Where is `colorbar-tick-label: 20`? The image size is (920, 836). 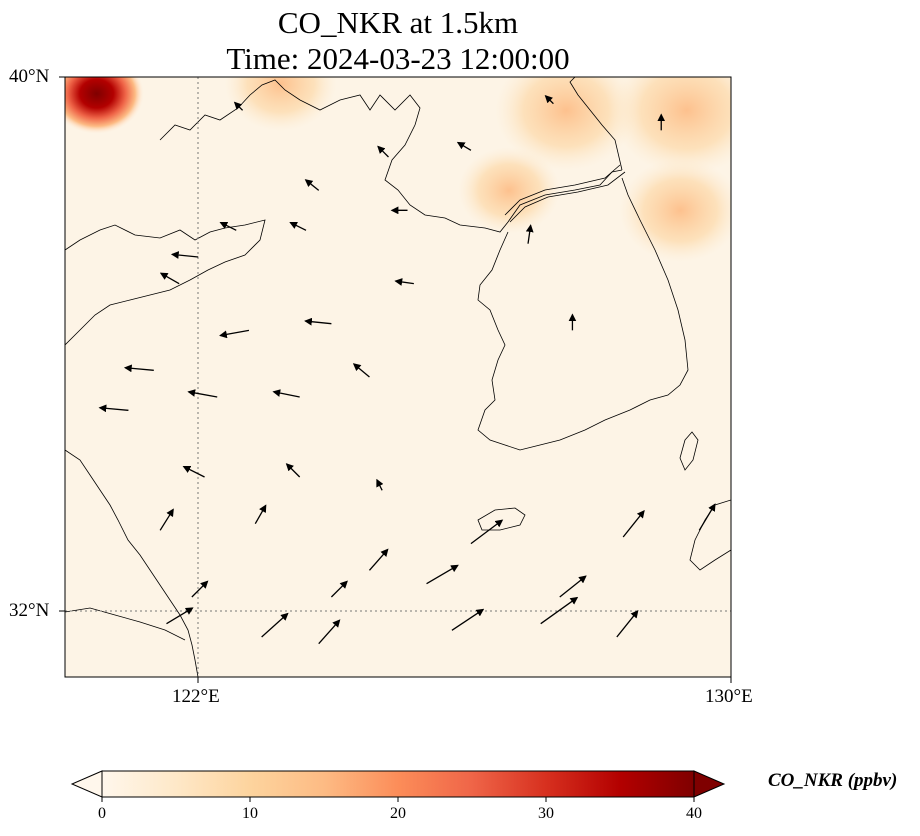
colorbar-tick-label: 20 is located at coordinates (398, 813).